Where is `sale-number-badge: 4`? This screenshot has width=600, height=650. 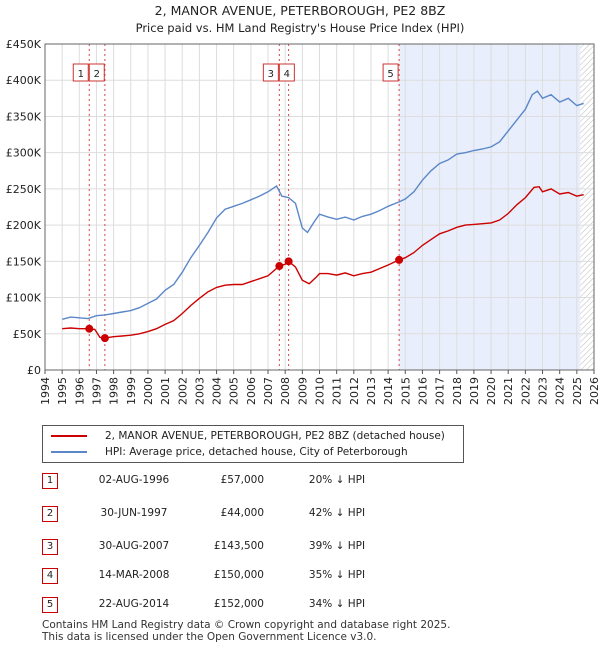
sale-number-badge: 4 is located at coordinates (50, 576).